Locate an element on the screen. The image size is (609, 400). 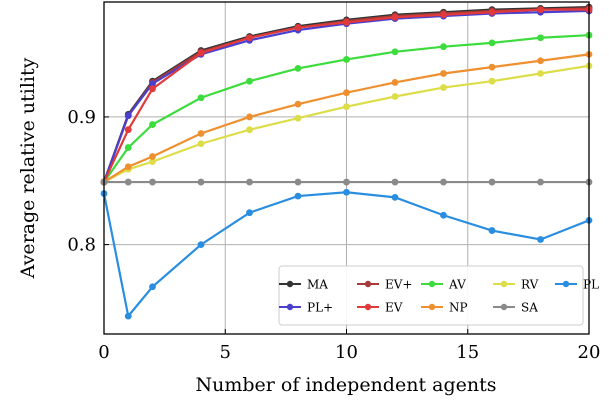
legend-entry: PL is located at coordinates (577, 285).